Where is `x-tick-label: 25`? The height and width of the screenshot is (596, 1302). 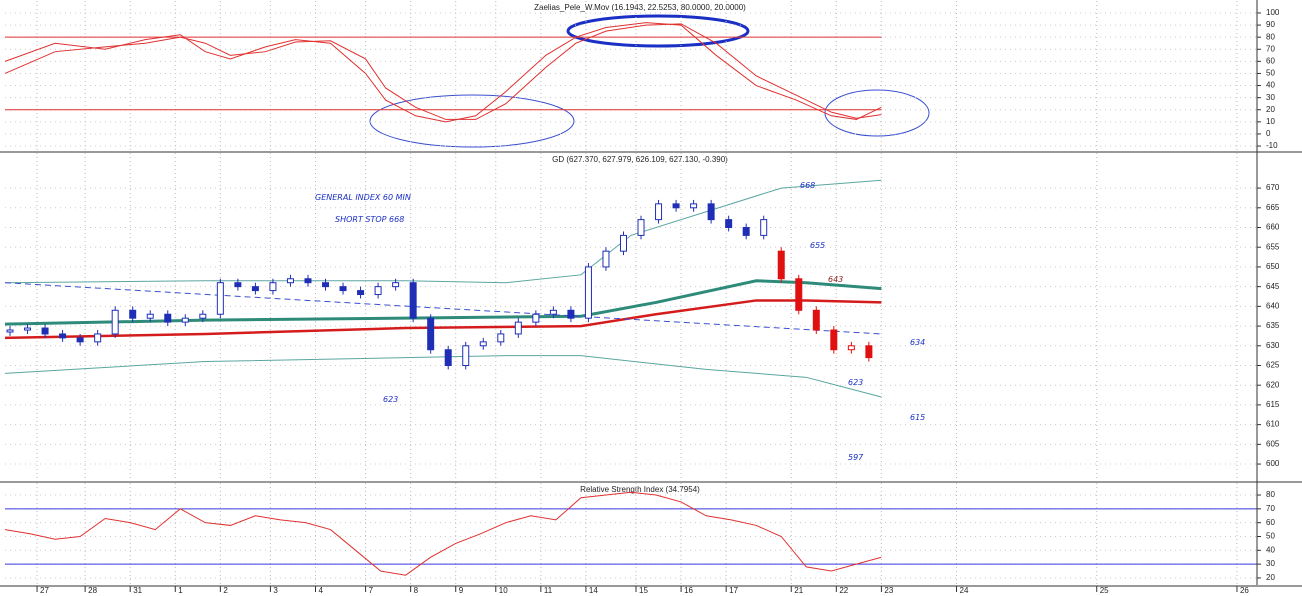
x-tick-label: 25 is located at coordinates (1104, 590).